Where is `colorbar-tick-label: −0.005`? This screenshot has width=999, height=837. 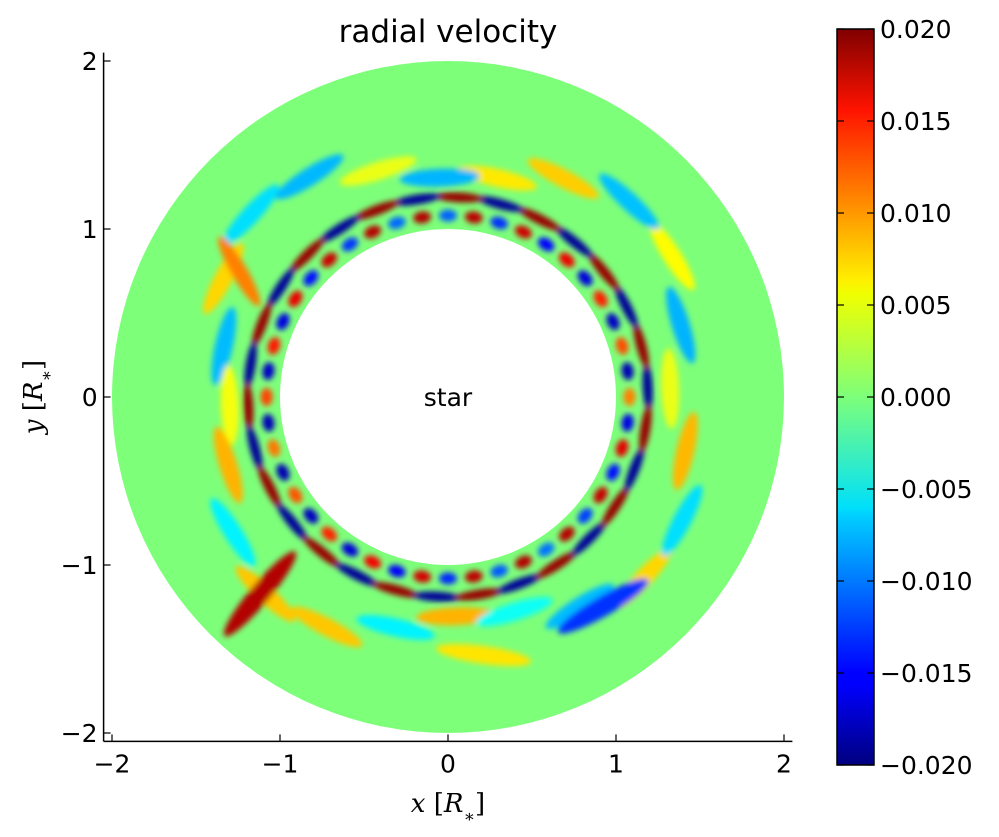 colorbar-tick-label: −0.005 is located at coordinates (926, 489).